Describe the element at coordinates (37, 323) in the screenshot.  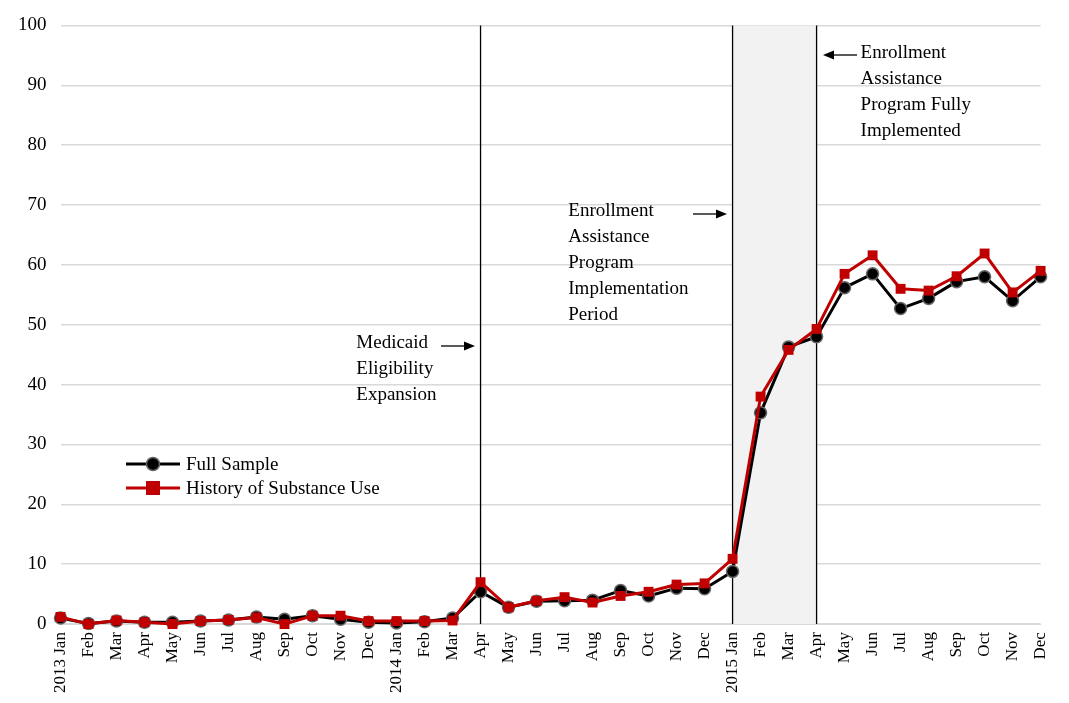
I see `y-tick-label: 50` at that location.